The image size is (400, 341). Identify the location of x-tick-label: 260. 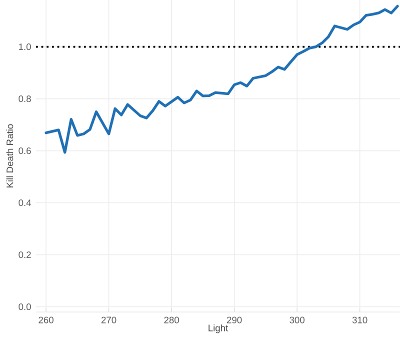
(46, 320).